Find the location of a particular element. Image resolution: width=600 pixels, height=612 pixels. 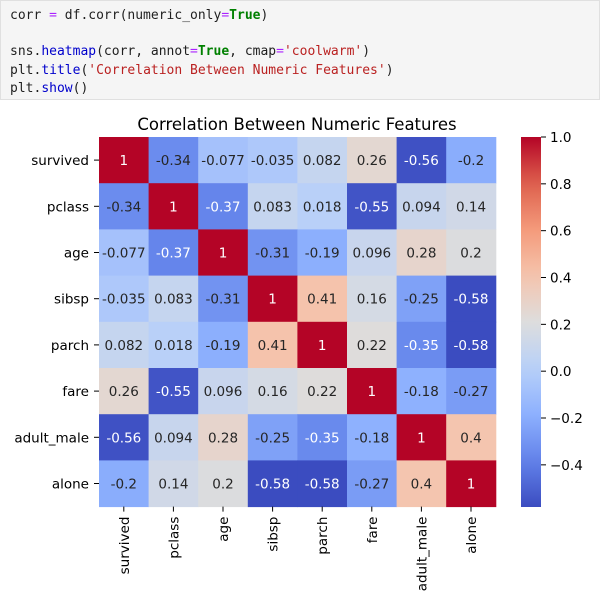

colorbar-tick-label: 0.4 is located at coordinates (560, 279).